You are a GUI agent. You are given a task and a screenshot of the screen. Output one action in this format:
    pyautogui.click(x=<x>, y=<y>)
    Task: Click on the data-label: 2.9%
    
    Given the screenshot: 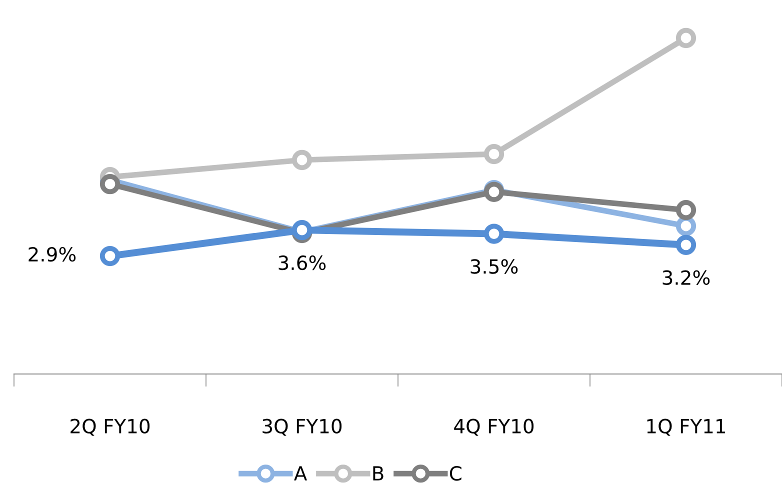 What is the action you would take?
    pyautogui.click(x=52, y=254)
    